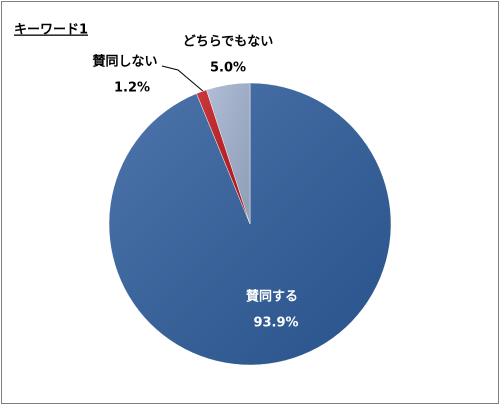 Image resolution: width=500 pixels, height=405 pixels. Describe the element at coordinates (272, 297) in the screenshot. I see `slice-label: 賛同する` at that location.